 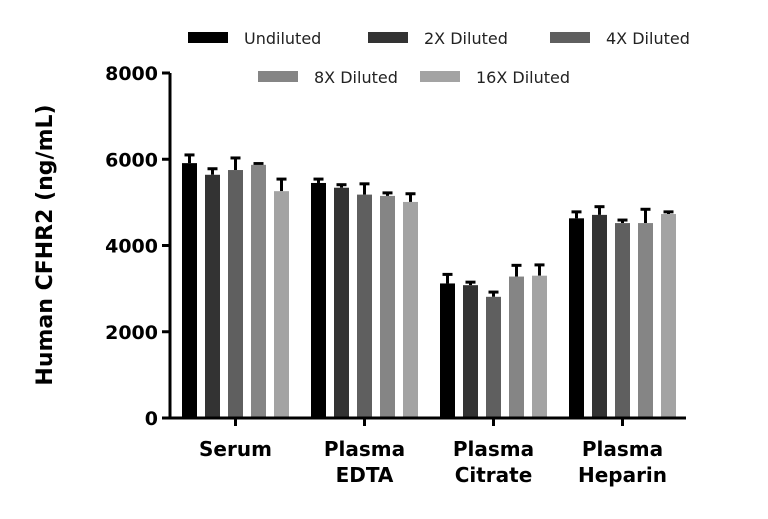 I want to click on y-axis: 0 2000 4000 6000 8000, so click(x=138, y=246).